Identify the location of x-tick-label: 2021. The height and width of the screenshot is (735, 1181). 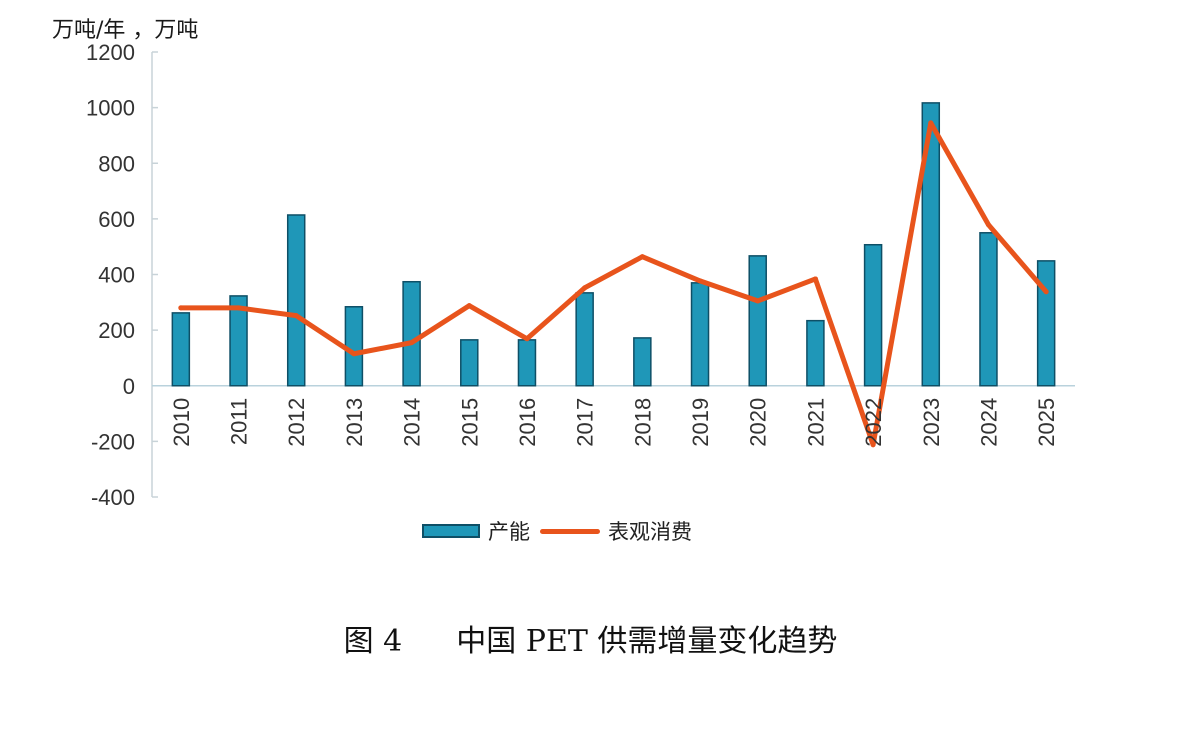
(815, 422).